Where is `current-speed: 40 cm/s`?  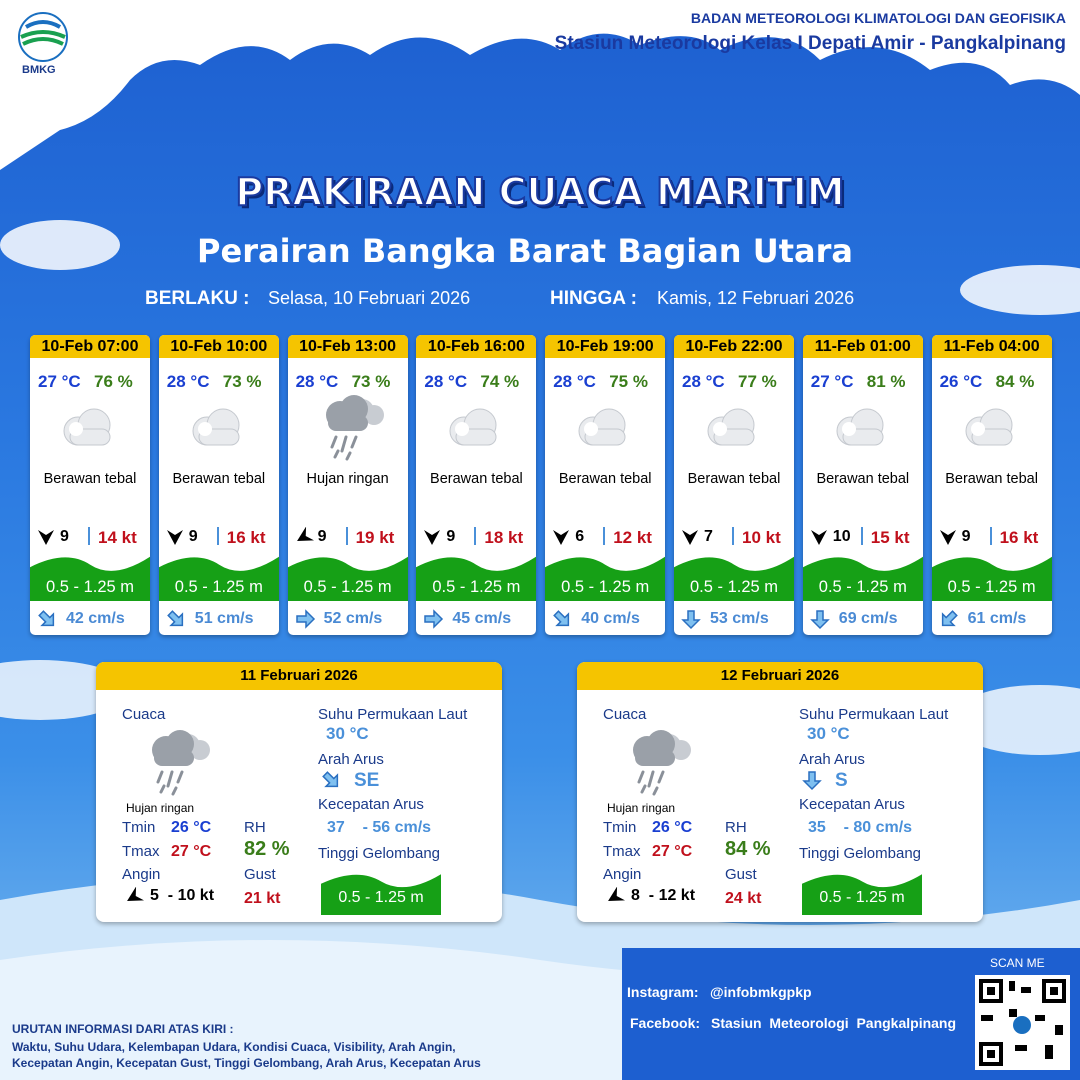
current-speed: 40 cm/s is located at coordinates (610, 618).